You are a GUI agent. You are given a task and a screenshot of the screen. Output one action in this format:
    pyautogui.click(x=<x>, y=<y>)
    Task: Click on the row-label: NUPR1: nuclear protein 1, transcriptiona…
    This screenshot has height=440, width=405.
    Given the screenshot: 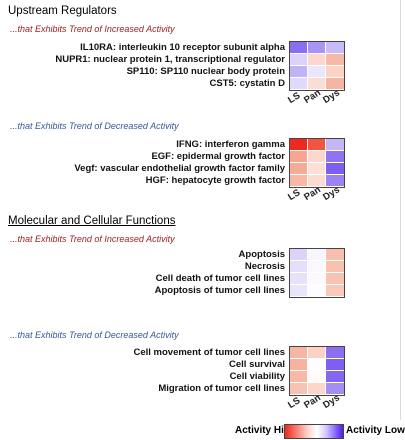 What is the action you would take?
    pyautogui.click(x=170, y=59)
    